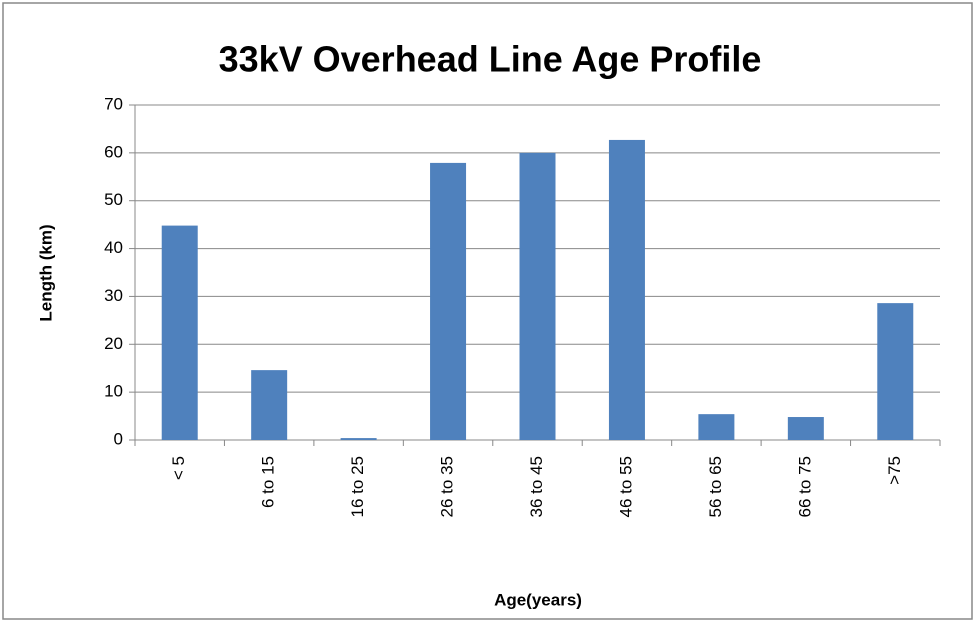 The width and height of the screenshot is (976, 622). Describe the element at coordinates (536, 486) in the screenshot. I see `x-tick-label: 36 to 45` at that location.